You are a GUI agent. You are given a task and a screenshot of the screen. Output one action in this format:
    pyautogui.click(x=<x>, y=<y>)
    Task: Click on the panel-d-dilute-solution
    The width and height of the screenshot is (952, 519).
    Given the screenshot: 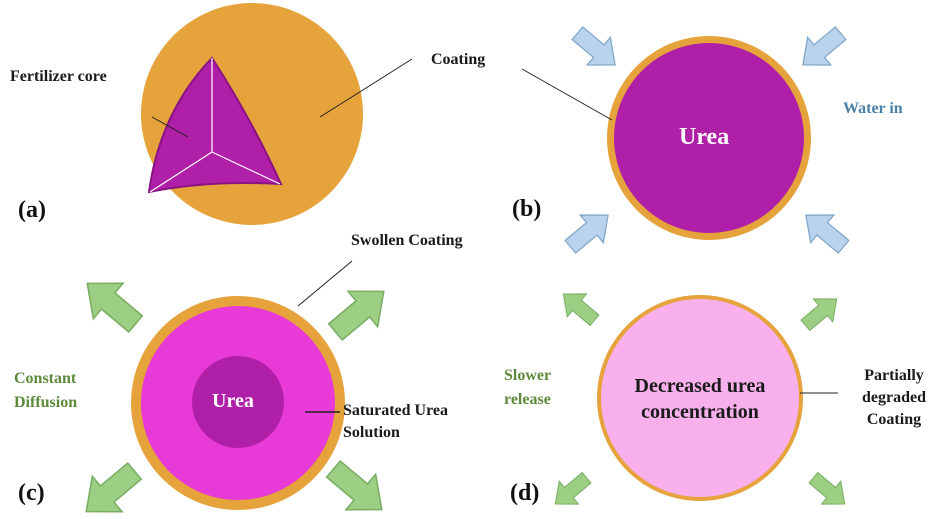 What is the action you would take?
    pyautogui.click(x=700, y=398)
    